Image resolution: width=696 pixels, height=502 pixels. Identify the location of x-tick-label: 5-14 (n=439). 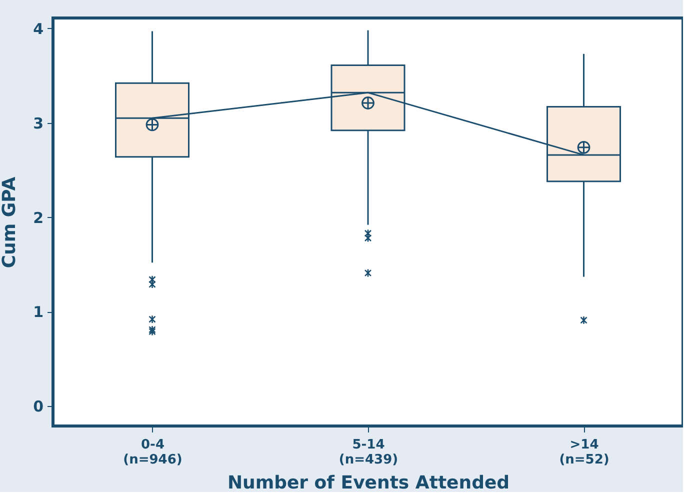
(368, 453).